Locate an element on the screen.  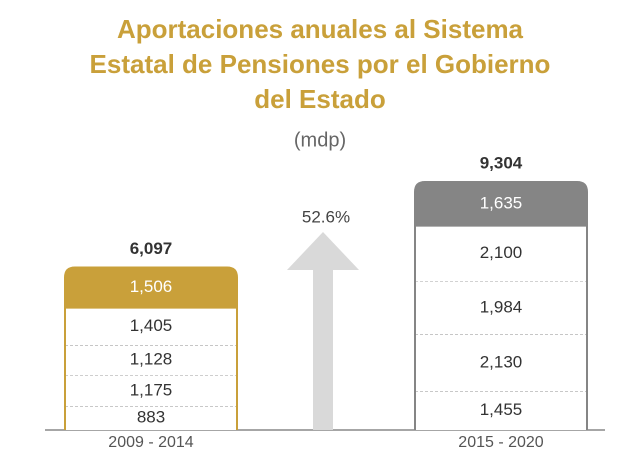
value-label: 1,175 is located at coordinates (151, 389).